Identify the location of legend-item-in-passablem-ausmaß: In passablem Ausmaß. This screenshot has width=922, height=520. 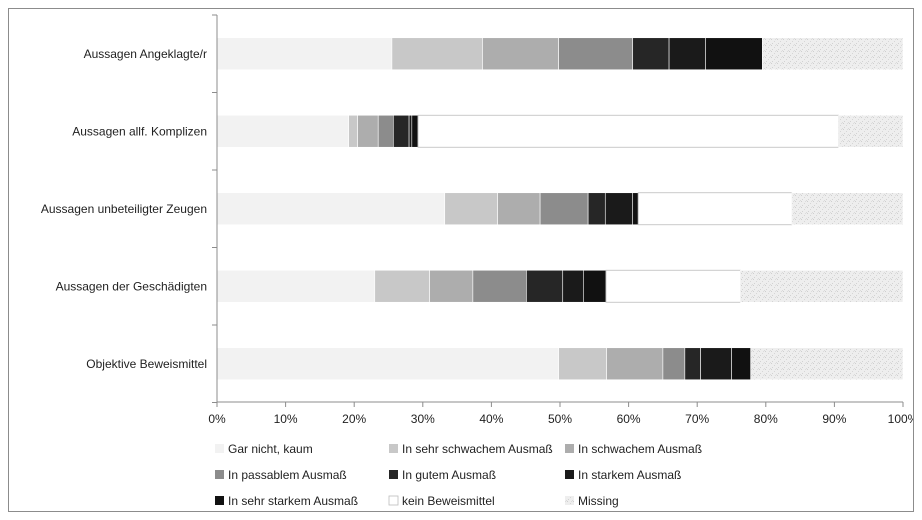
(281, 475).